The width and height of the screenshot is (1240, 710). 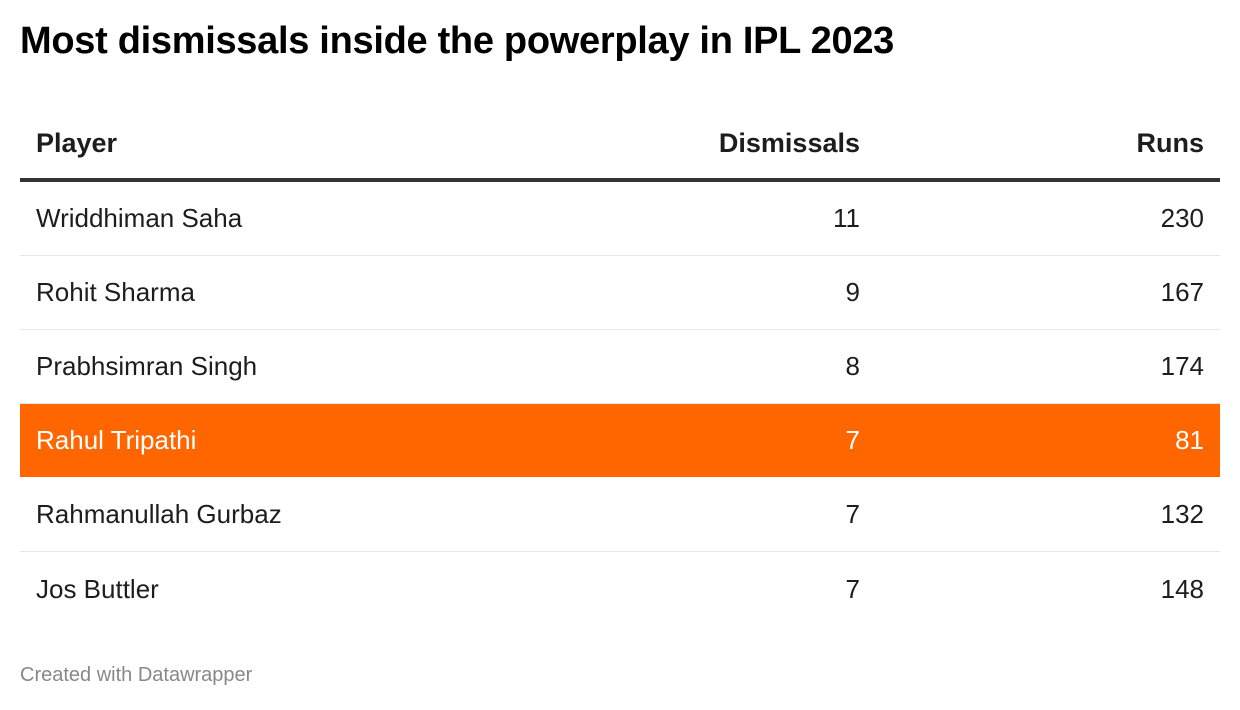 I want to click on cell-runs: 230, so click(x=1182, y=218).